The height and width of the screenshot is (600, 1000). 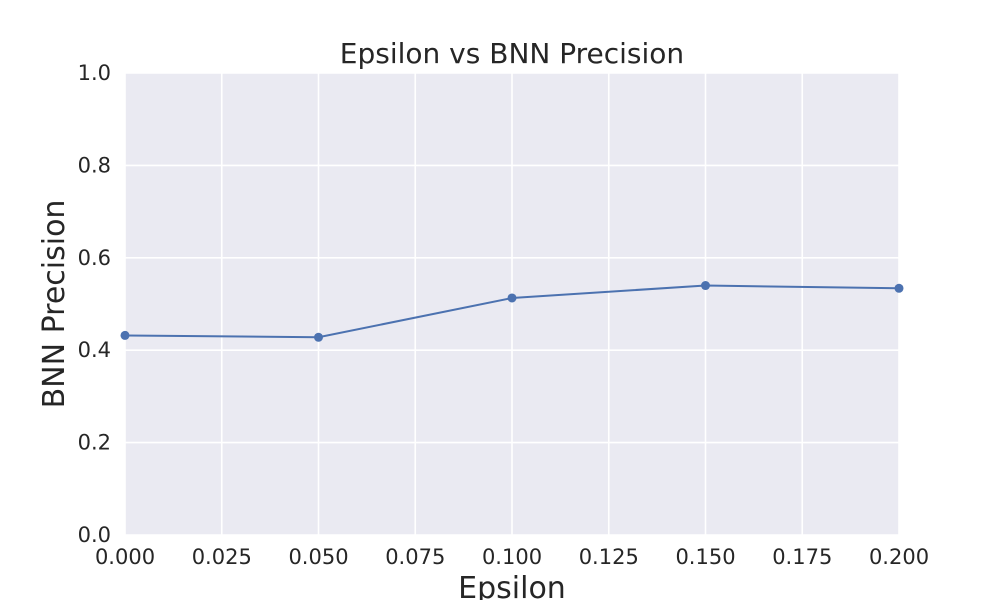 What do you see at coordinates (222, 557) in the screenshot?
I see `x-tick-label: 0.025` at bounding box center [222, 557].